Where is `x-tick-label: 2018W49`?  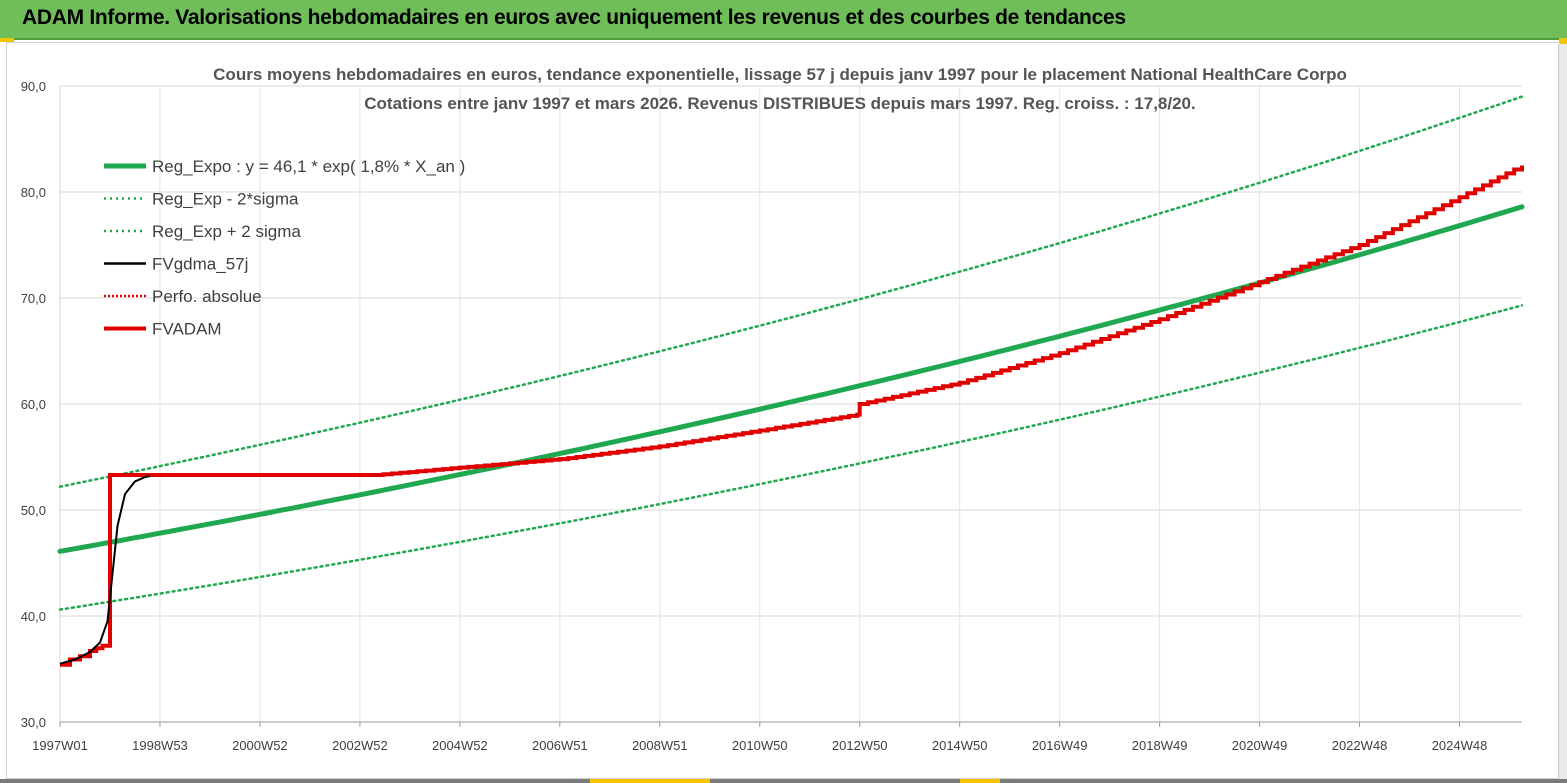
x-tick-label: 2018W49 is located at coordinates (1160, 745).